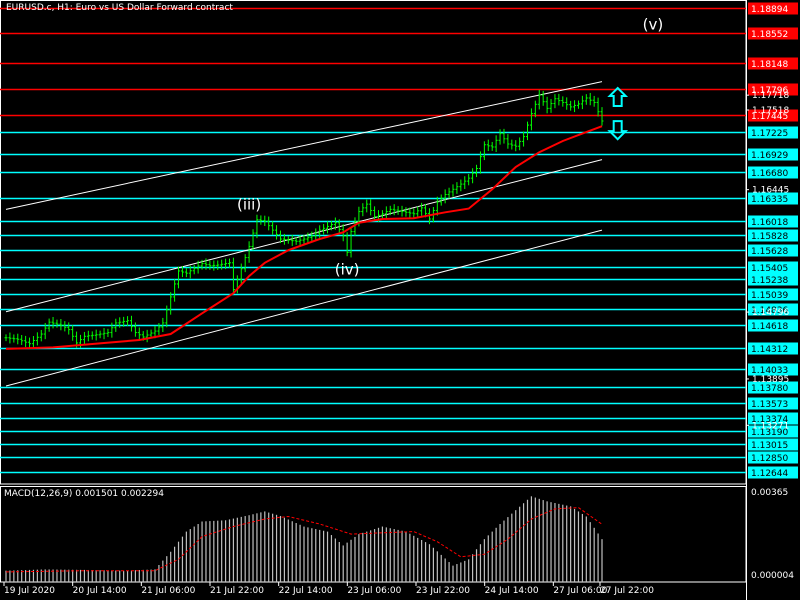 The height and width of the screenshot is (600, 800). Describe the element at coordinates (769, 117) in the screenshot. I see `level-label-4: 1.17445` at that location.